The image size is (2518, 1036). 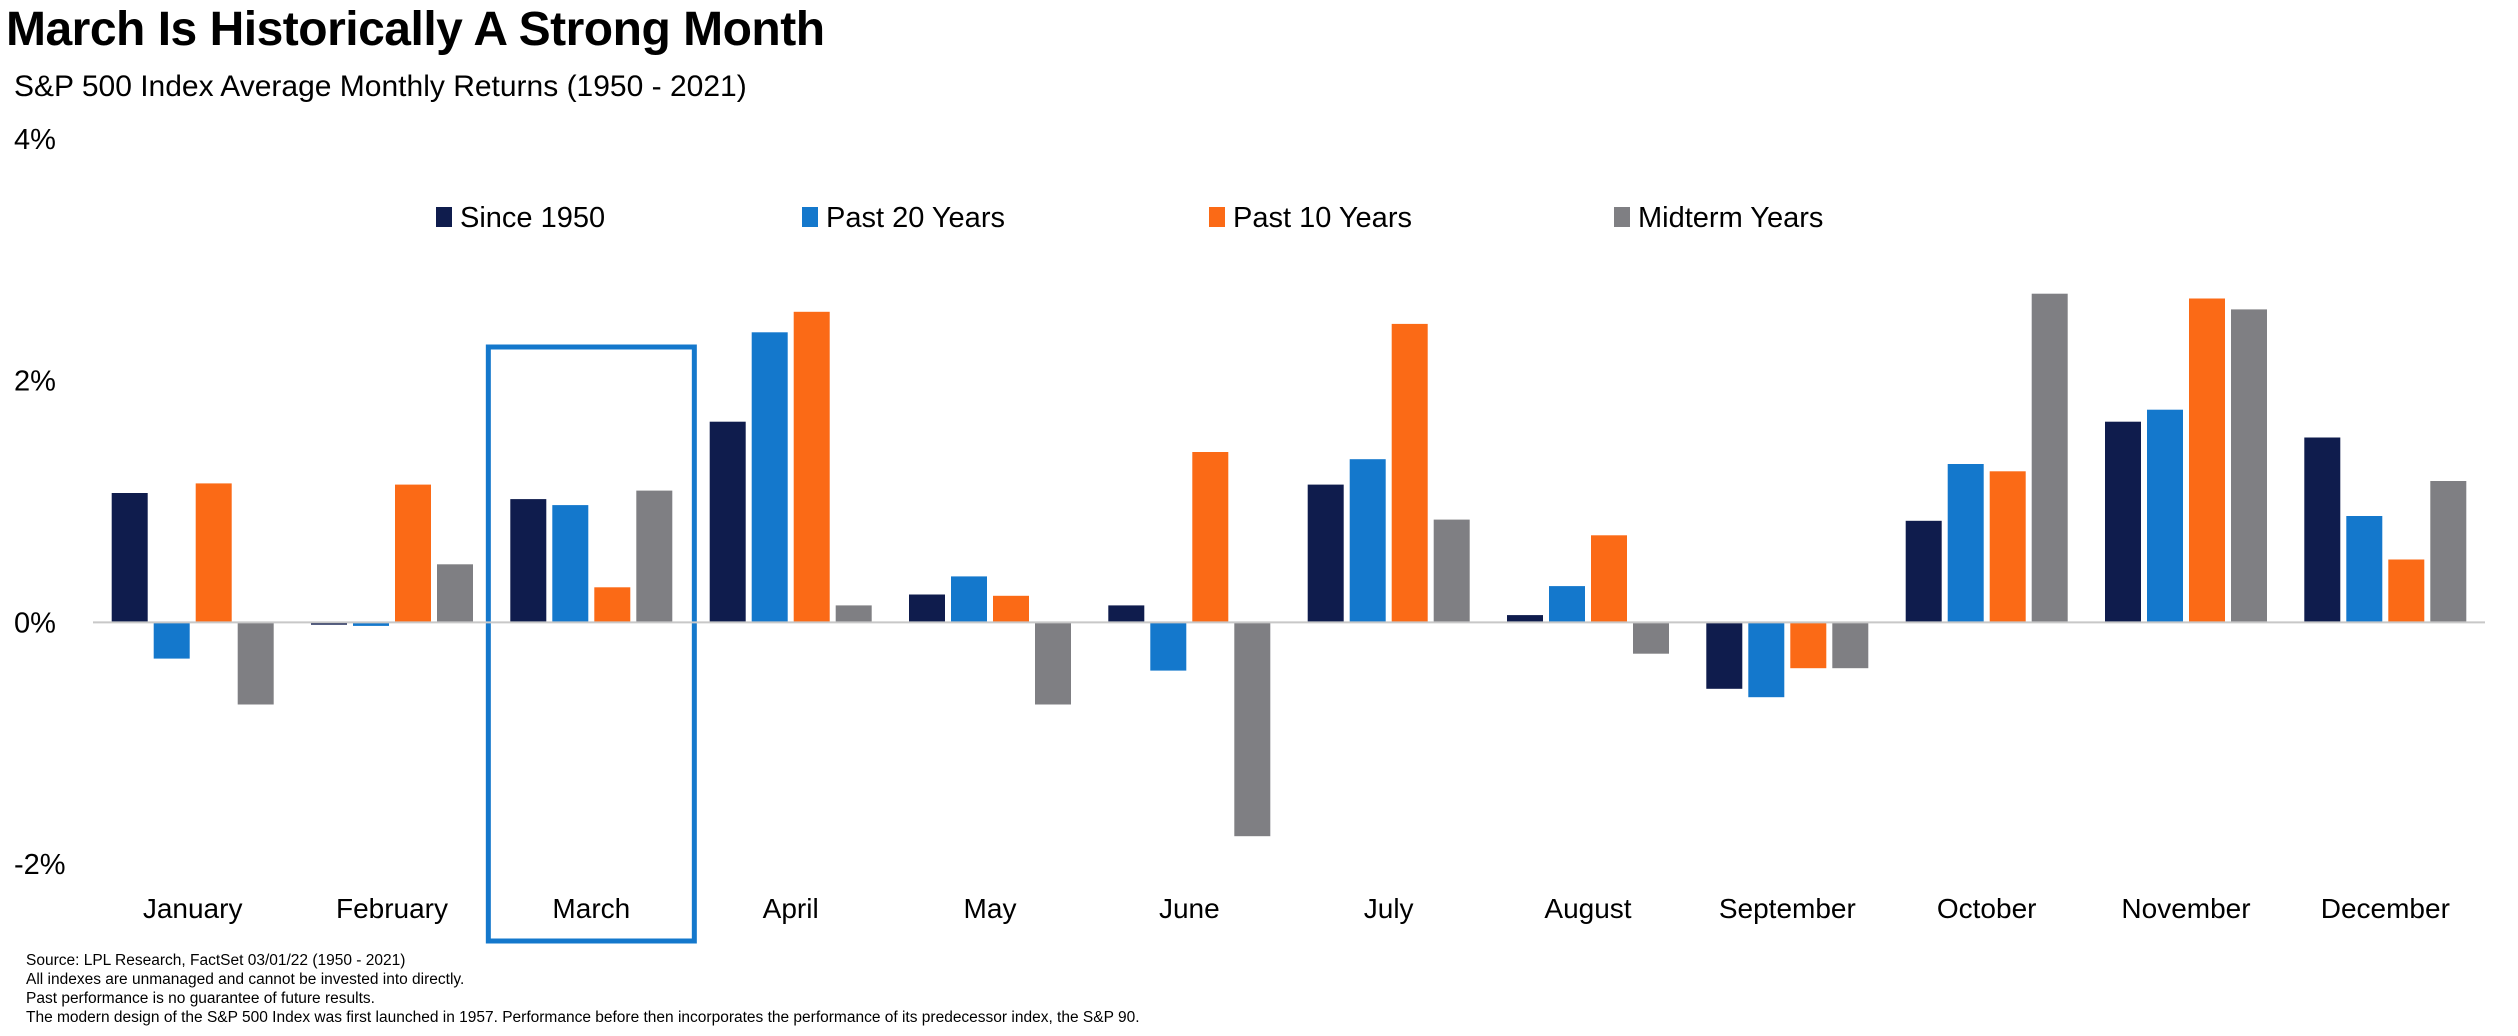 What do you see at coordinates (40, 865) in the screenshot?
I see `y-tick-label: -2%` at bounding box center [40, 865].